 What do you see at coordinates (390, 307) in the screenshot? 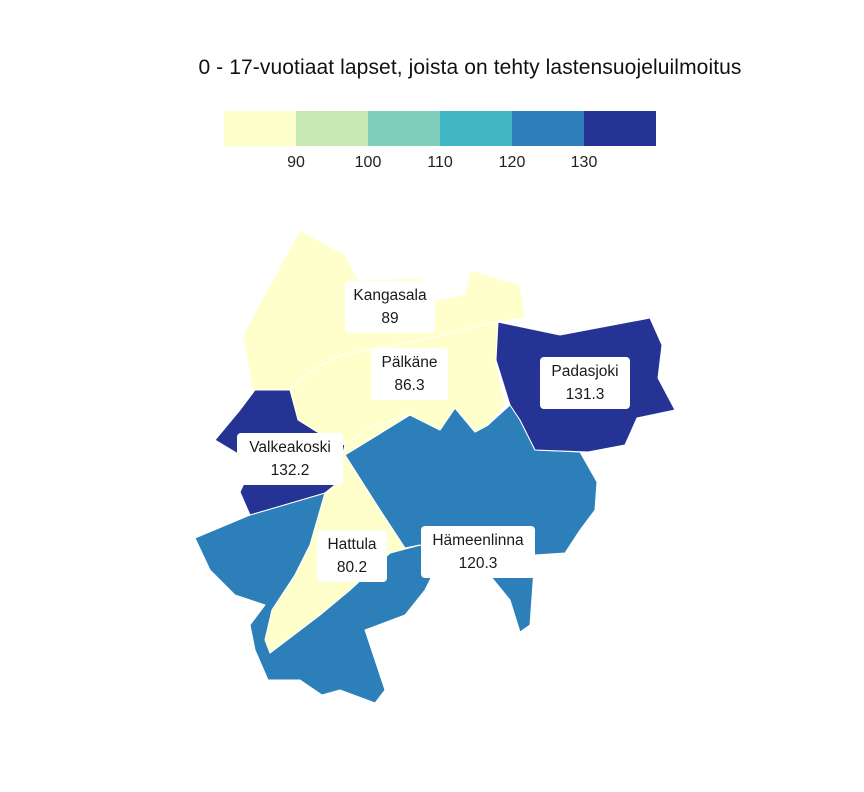
I see `map-label-kangasala: Kangasala 89` at bounding box center [390, 307].